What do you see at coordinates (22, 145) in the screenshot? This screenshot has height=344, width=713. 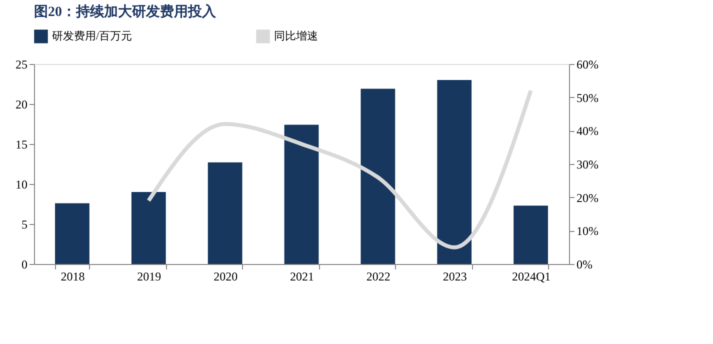 I see `y-tick-label: 15` at bounding box center [22, 145].